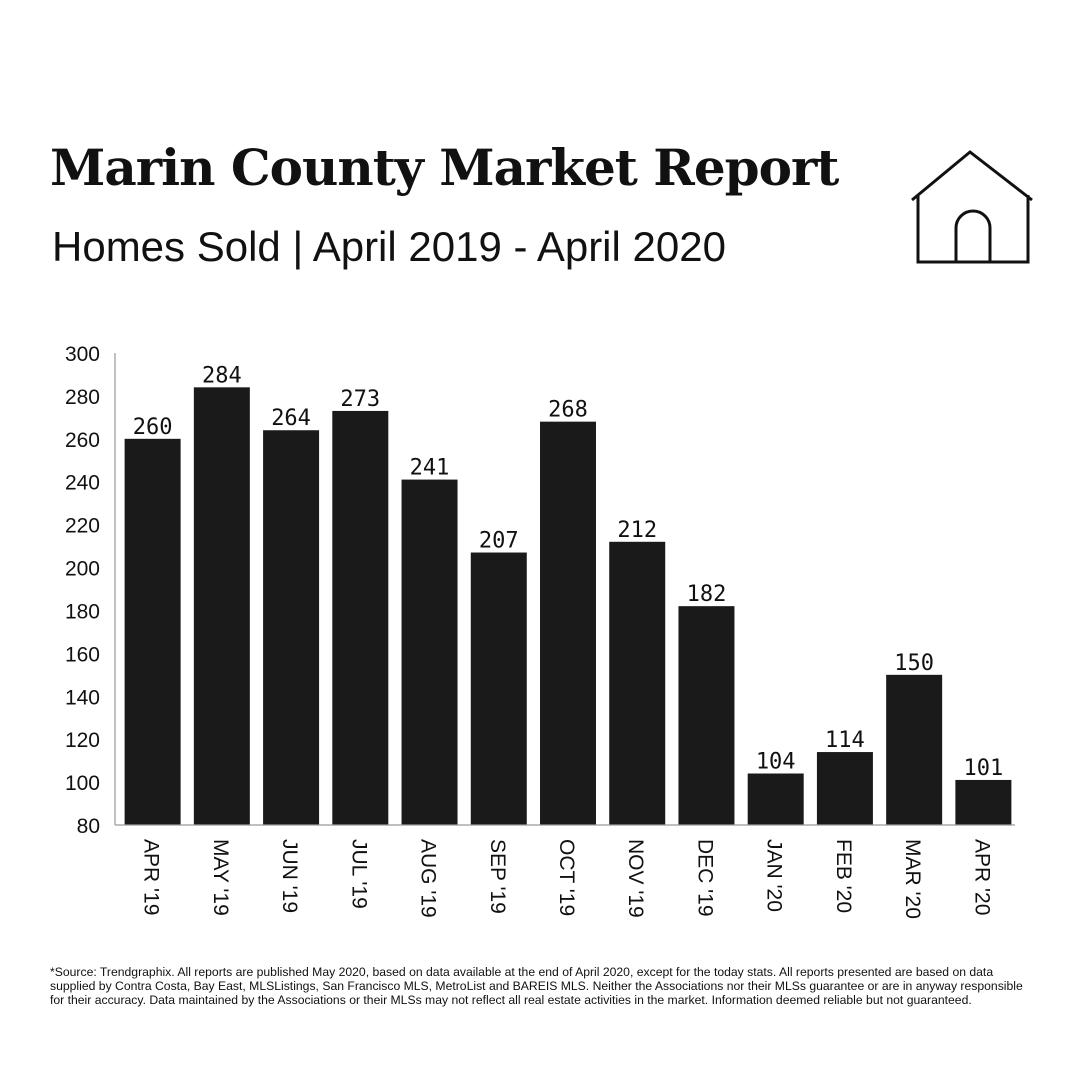  Describe the element at coordinates (153, 427) in the screenshot. I see `bar-value-label: 260` at that location.